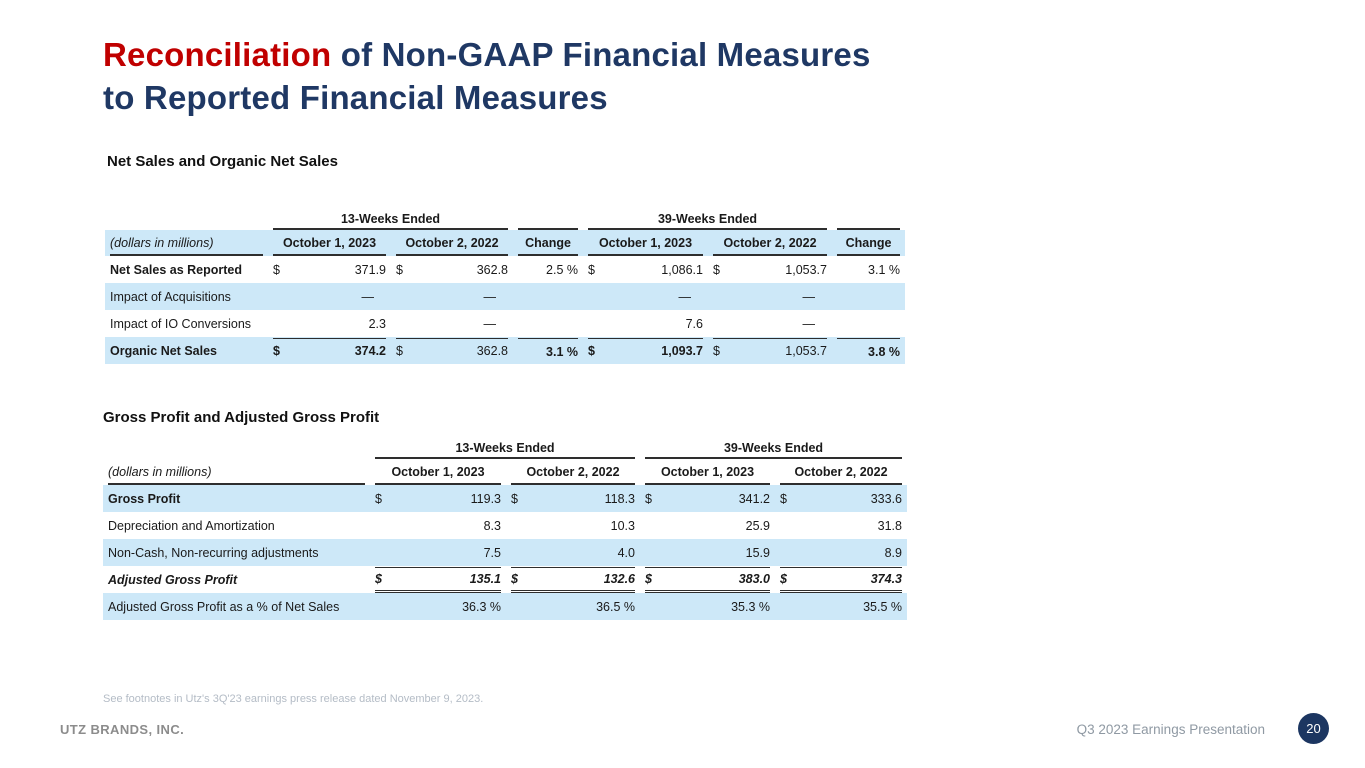 This screenshot has height=768, width=1365. What do you see at coordinates (355, 97) in the screenshot?
I see `title-line2: to Reported Financial Measures` at bounding box center [355, 97].